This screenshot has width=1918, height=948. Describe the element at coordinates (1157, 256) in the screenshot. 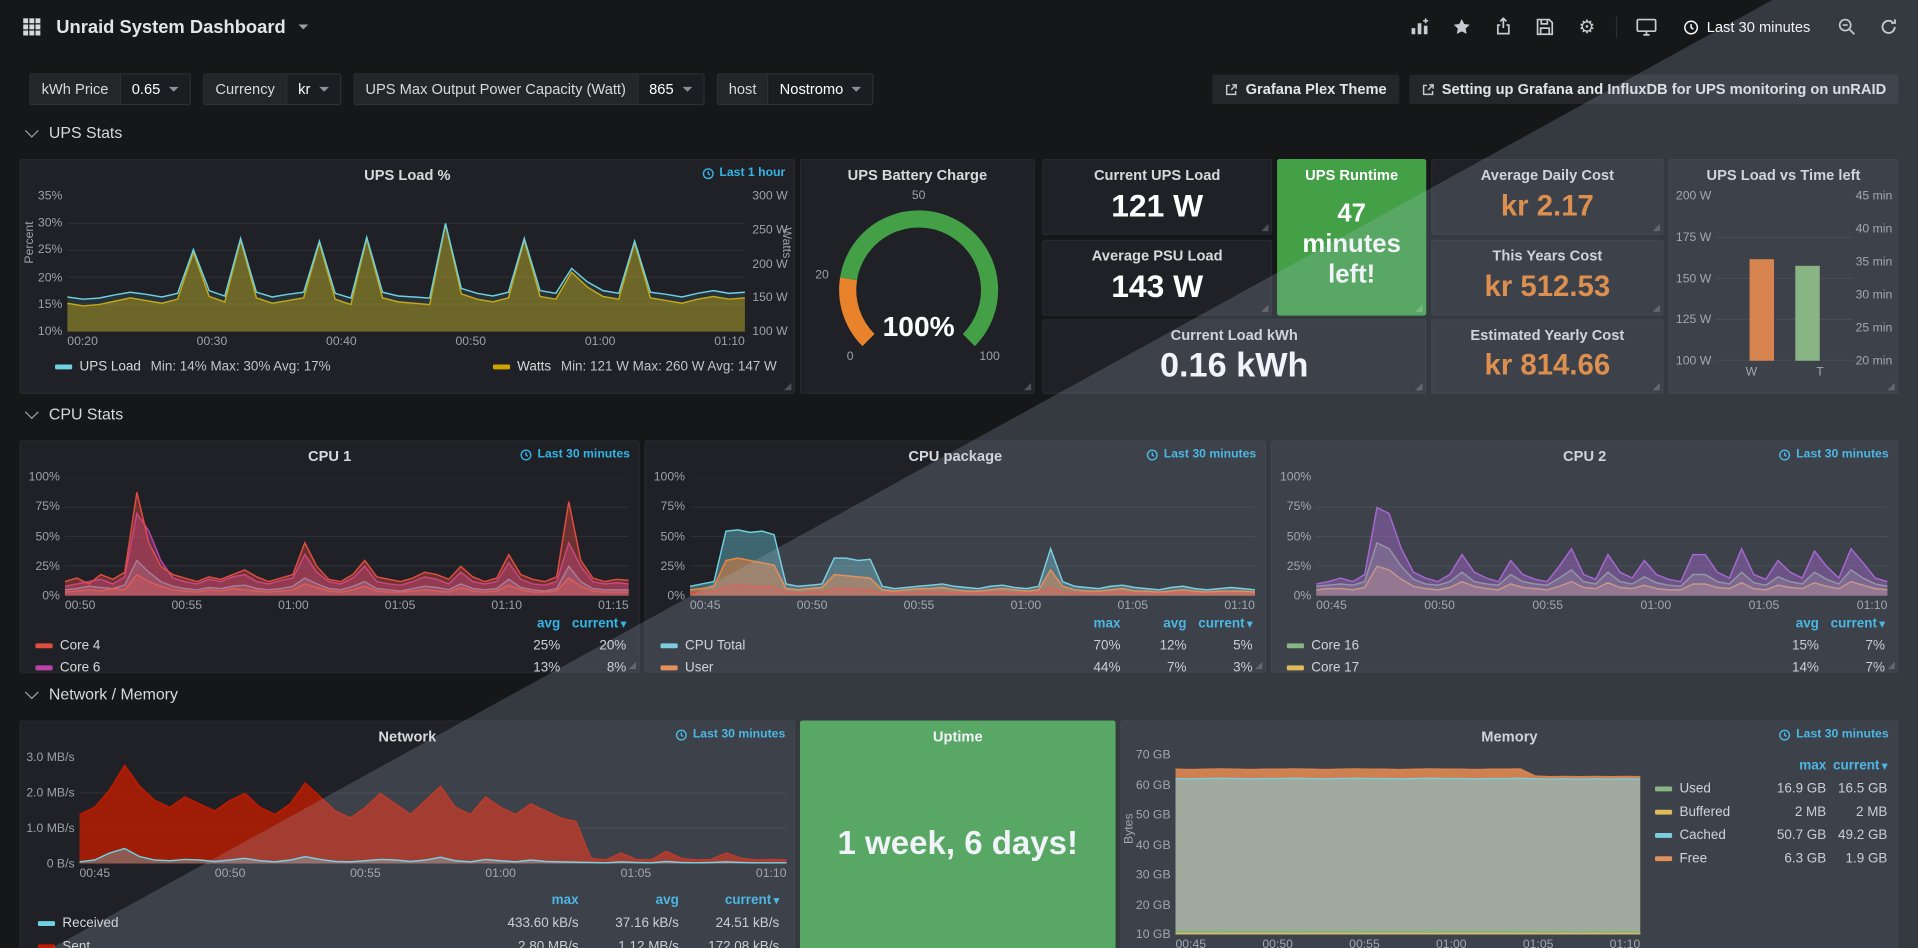

I see `panel-title: Average PSU Load` at that location.